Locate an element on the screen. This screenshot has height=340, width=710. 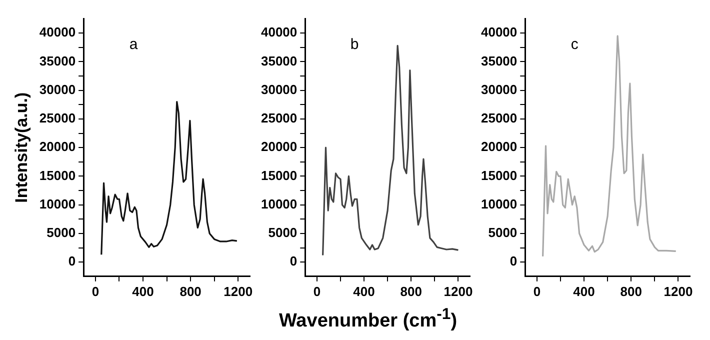
annotation: a is located at coordinates (133, 44).